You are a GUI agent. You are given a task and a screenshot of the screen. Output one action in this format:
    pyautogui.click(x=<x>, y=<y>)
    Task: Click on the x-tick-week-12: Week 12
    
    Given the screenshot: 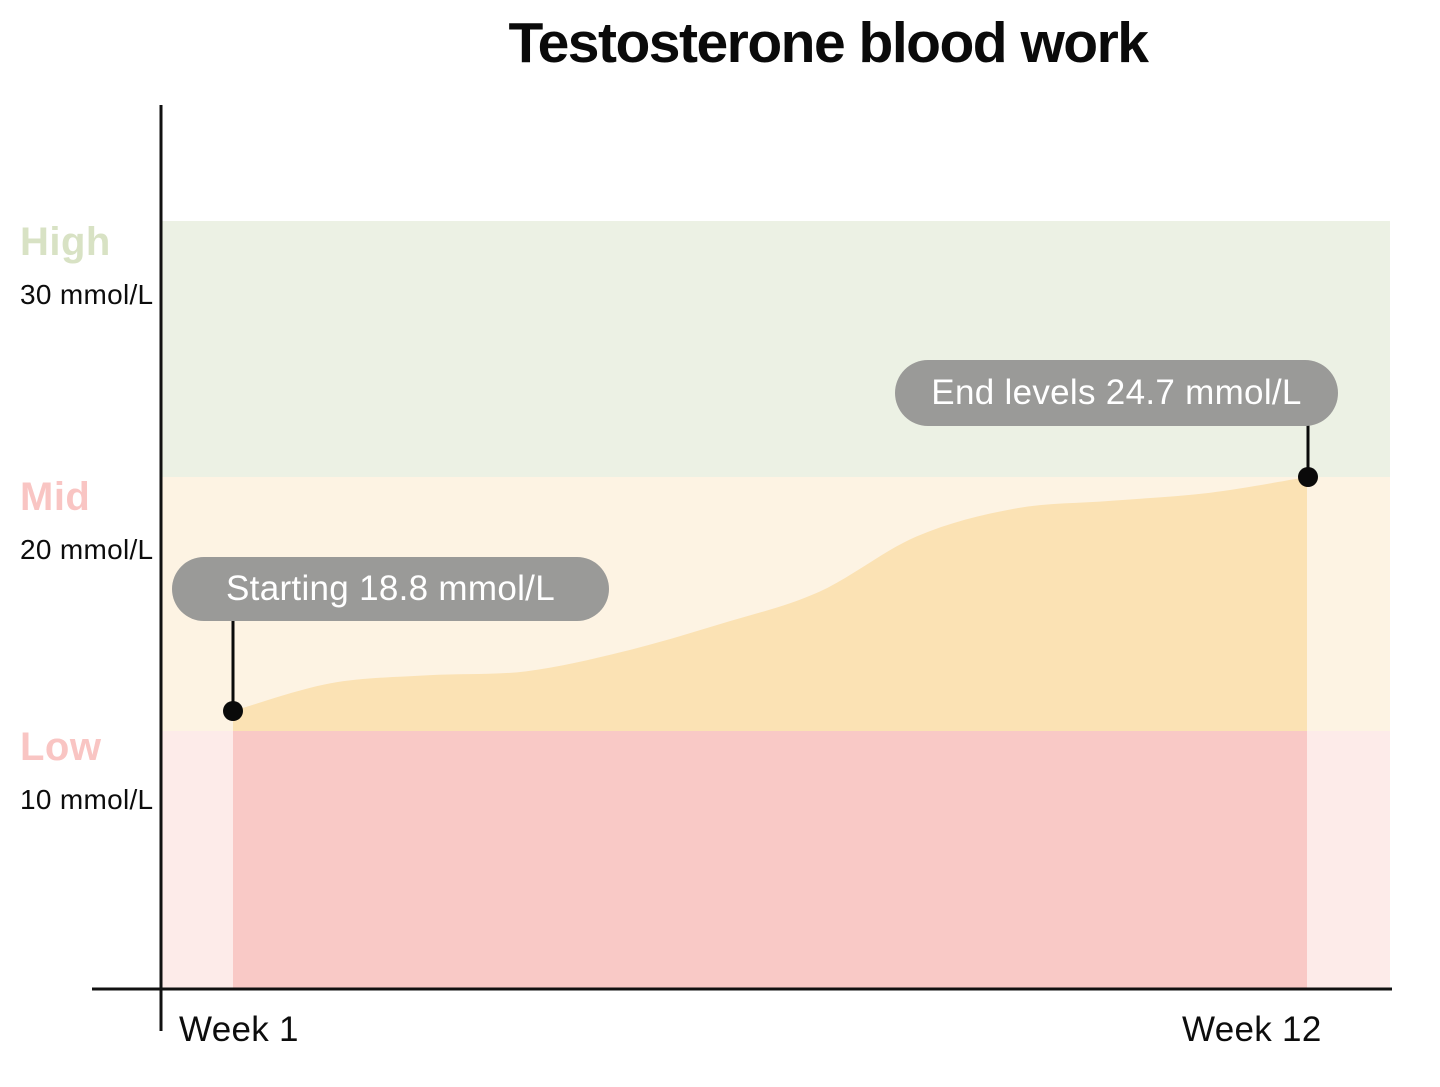 What is the action you would take?
    pyautogui.click(x=1252, y=1029)
    